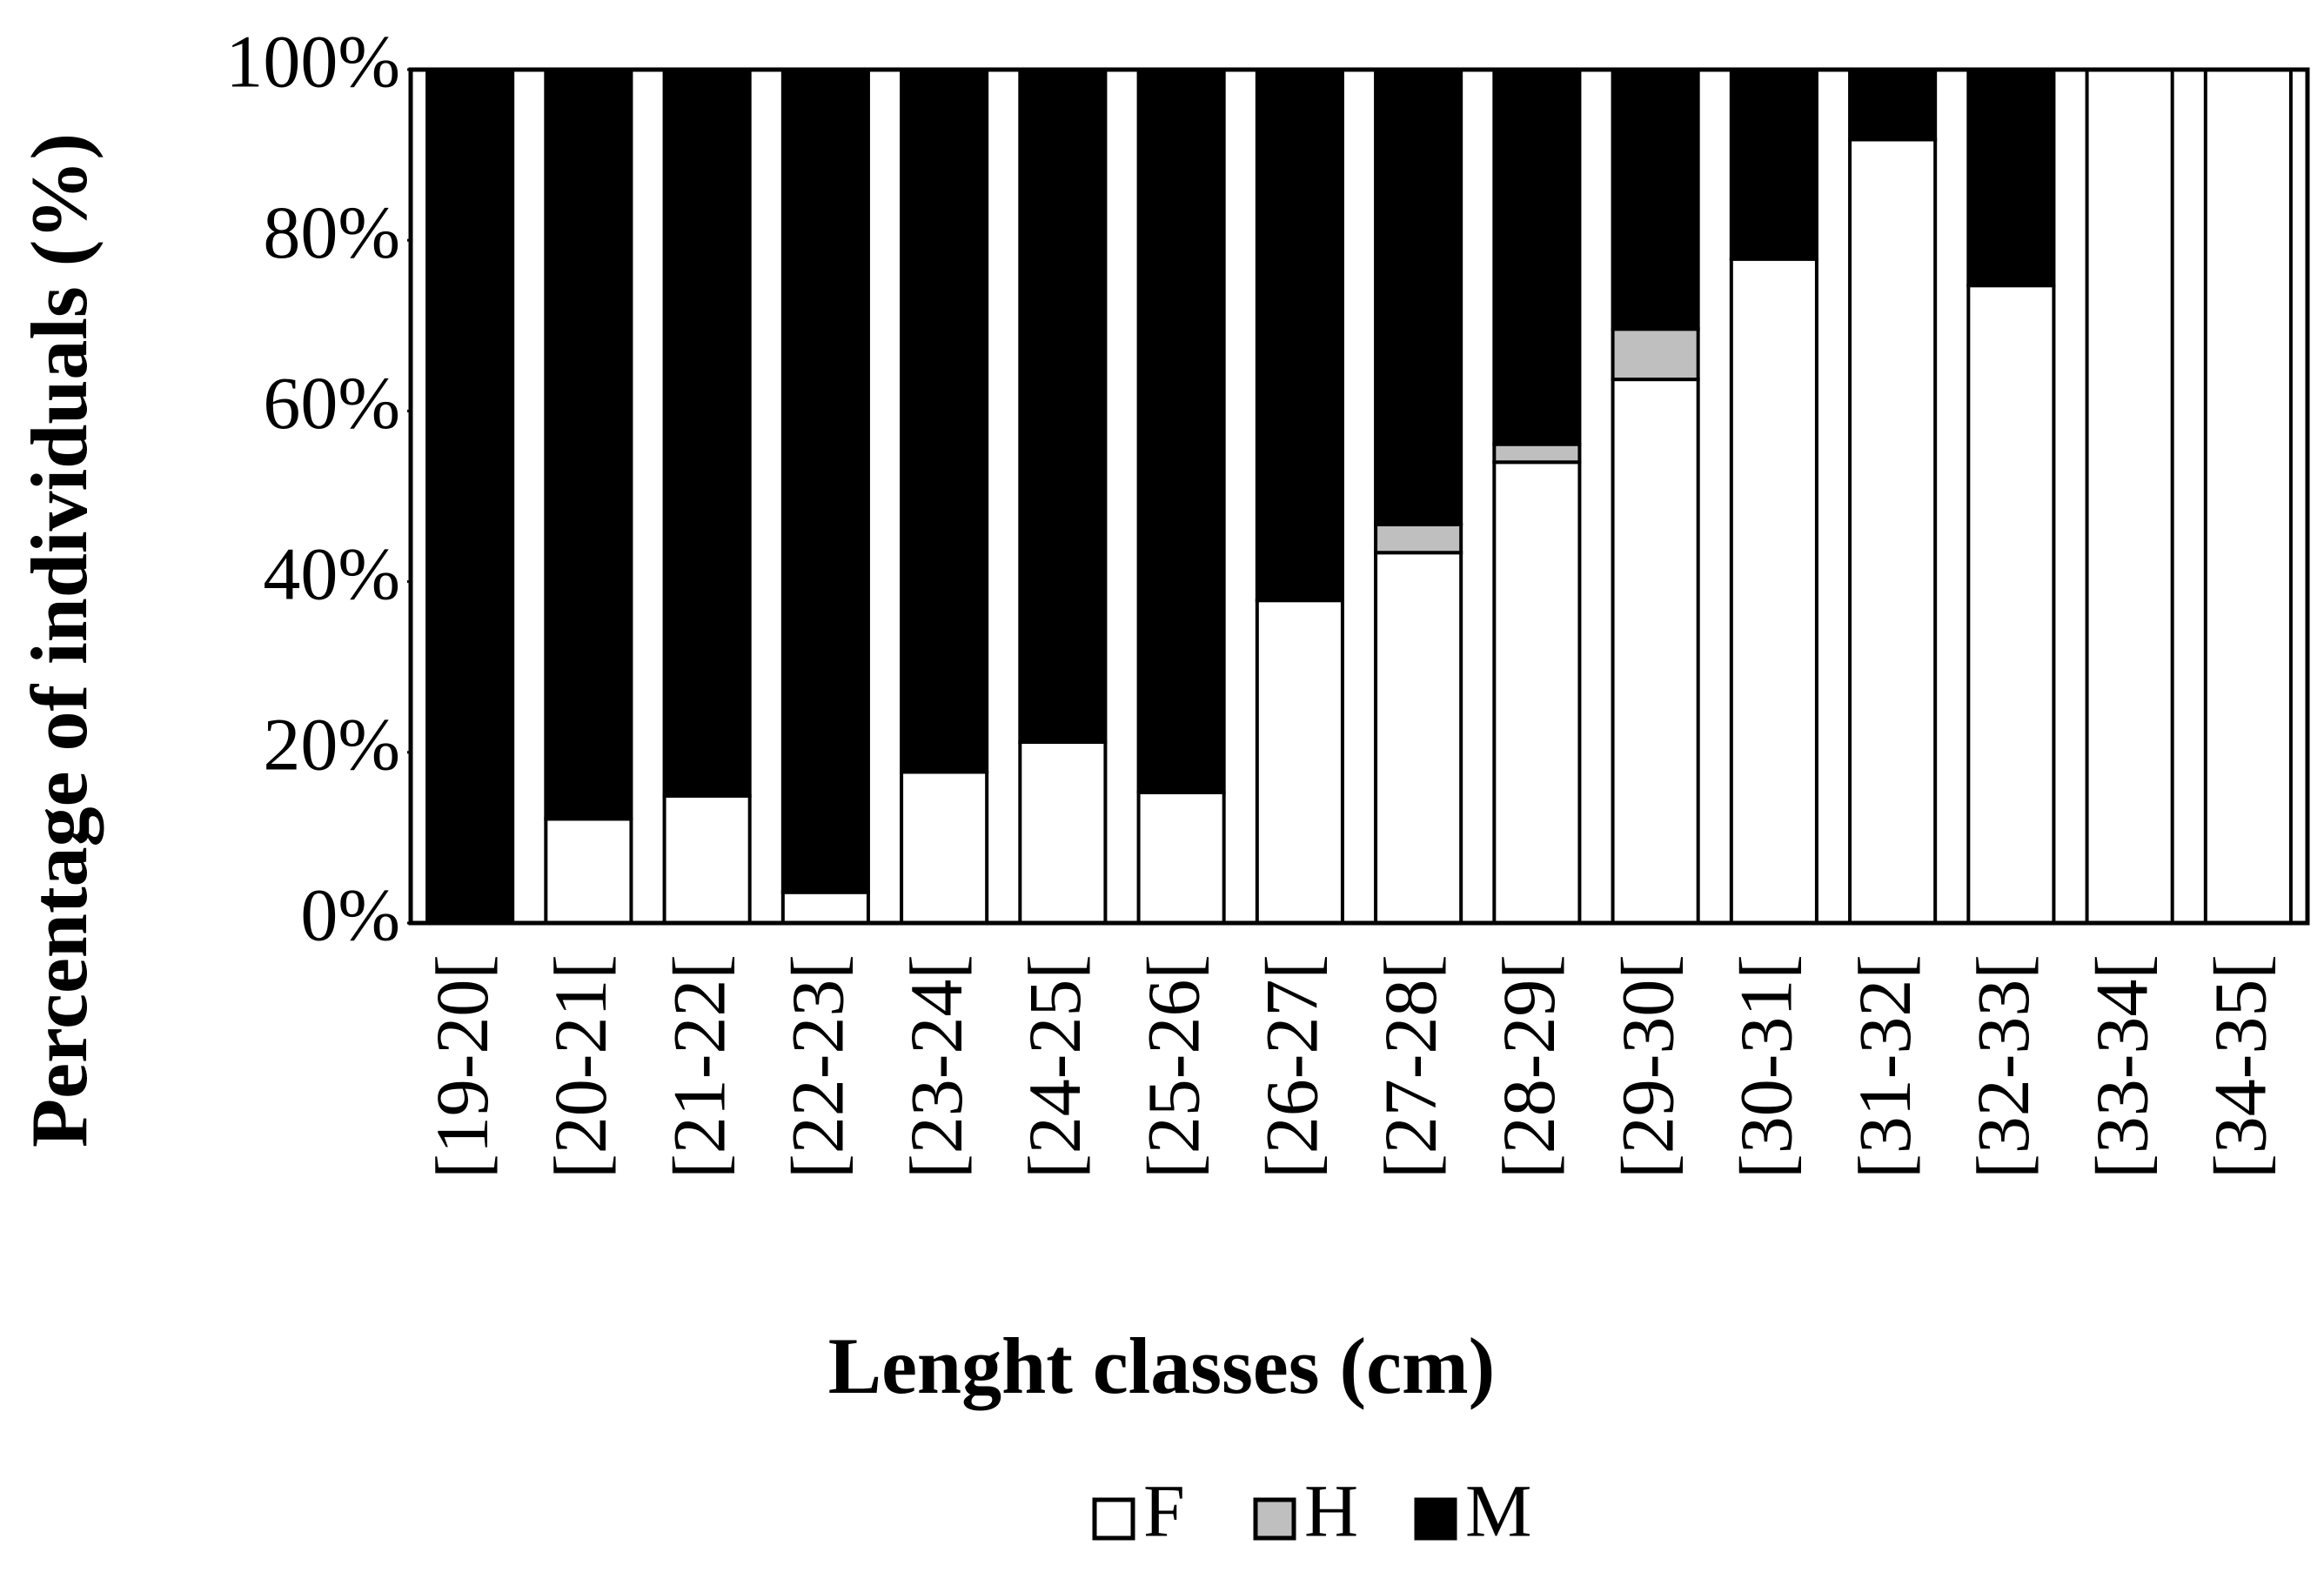 The height and width of the screenshot is (1572, 2324). Describe the element at coordinates (1331, 1511) in the screenshot. I see `legend-label: H` at that location.